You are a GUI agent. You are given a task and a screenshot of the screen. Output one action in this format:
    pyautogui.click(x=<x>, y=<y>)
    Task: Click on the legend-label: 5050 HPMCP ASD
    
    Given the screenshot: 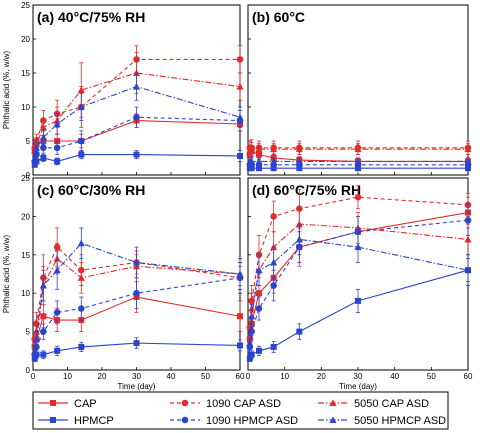 What is the action you would take?
    pyautogui.click(x=400, y=421)
    